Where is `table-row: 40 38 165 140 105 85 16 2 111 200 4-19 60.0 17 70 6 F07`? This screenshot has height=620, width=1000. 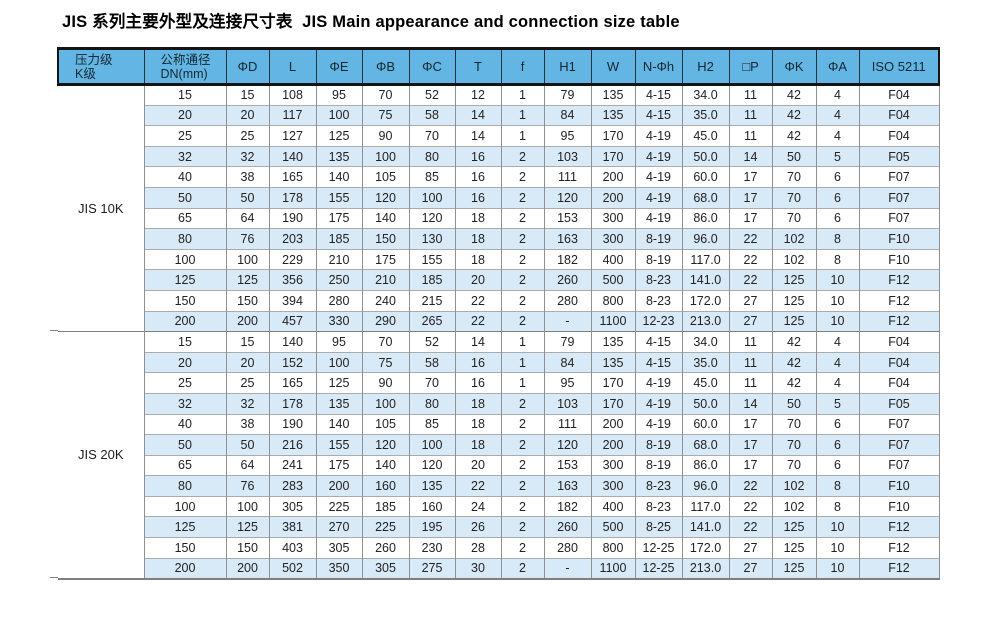 table-row: 40 38 165 140 105 85 16 2 111 200 4-19 60.0 17 70 6 F07 is located at coordinates (499, 177).